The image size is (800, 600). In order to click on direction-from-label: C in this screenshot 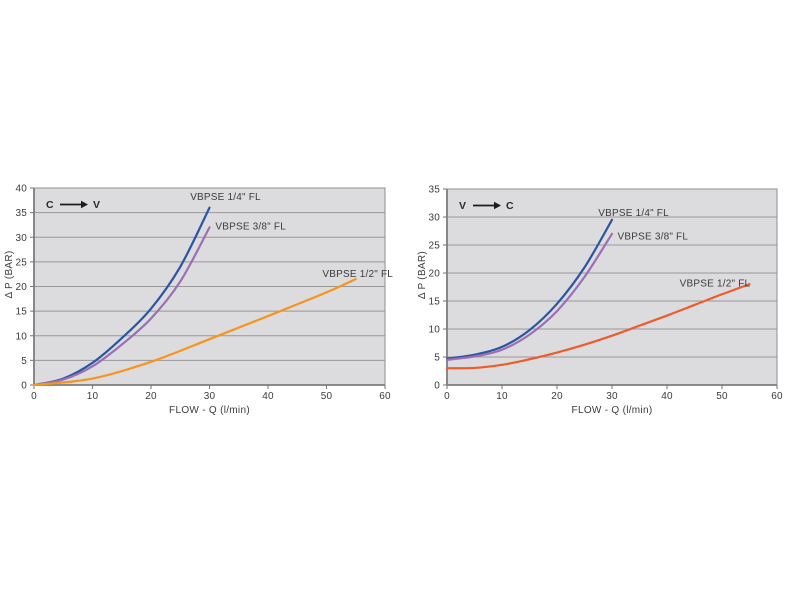, I will do `click(50, 205)`.